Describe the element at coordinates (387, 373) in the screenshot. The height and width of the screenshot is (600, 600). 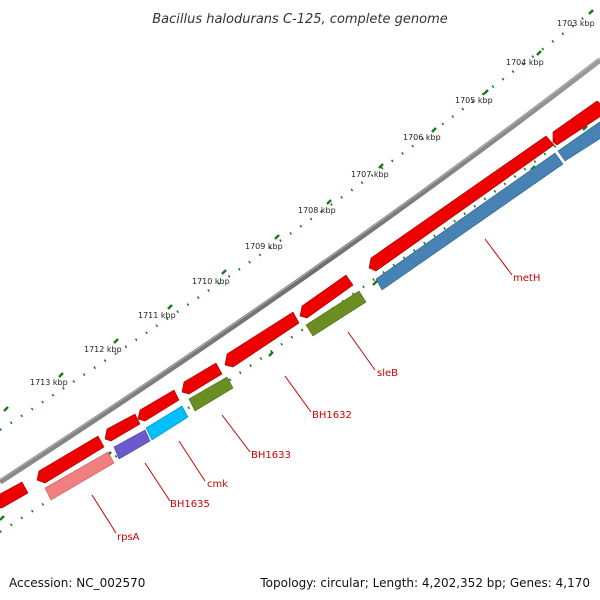
I see `gene-label-sleB: sleB` at that location.